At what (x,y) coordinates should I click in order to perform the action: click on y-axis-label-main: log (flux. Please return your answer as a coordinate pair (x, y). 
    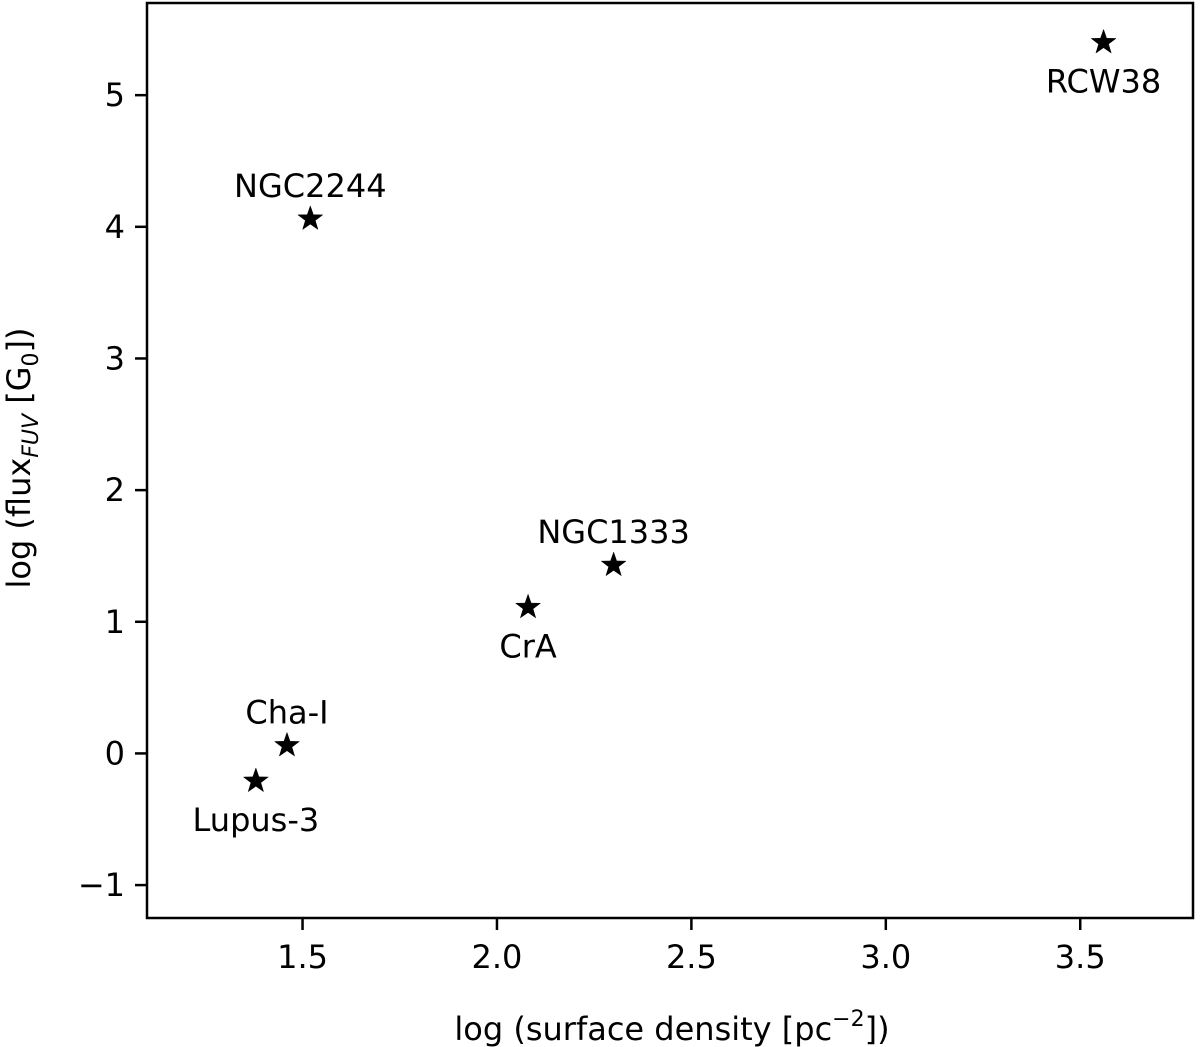
    Looking at the image, I should click on (19, 523).